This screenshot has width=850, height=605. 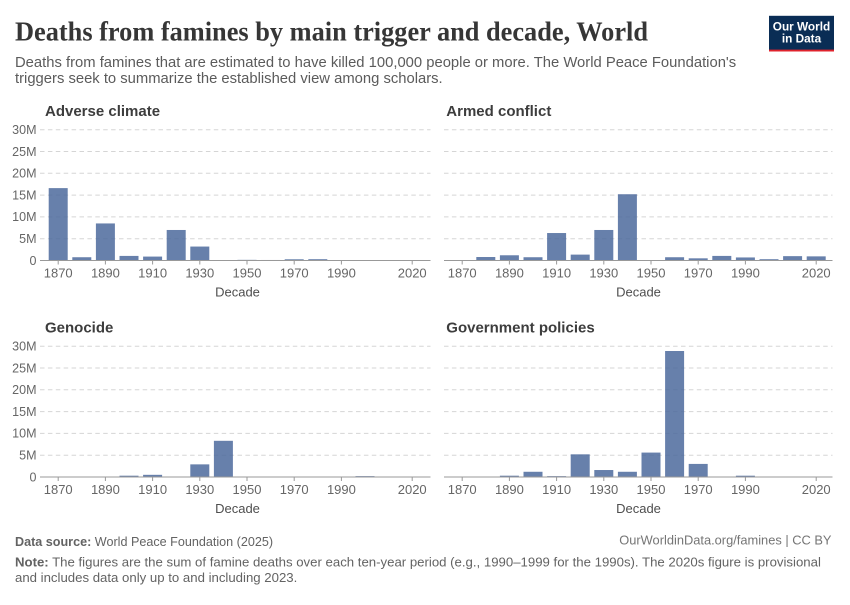 I want to click on svg-text: Government policies, so click(x=520, y=328).